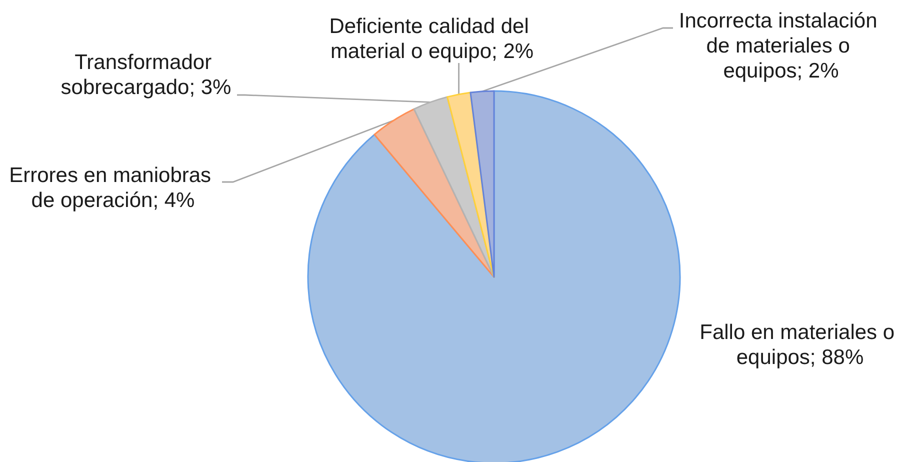 Image resolution: width=904 pixels, height=462 pixels. Describe the element at coordinates (113, 188) in the screenshot. I see `slice-label: Errores en maniobras de operación; 4%` at that location.